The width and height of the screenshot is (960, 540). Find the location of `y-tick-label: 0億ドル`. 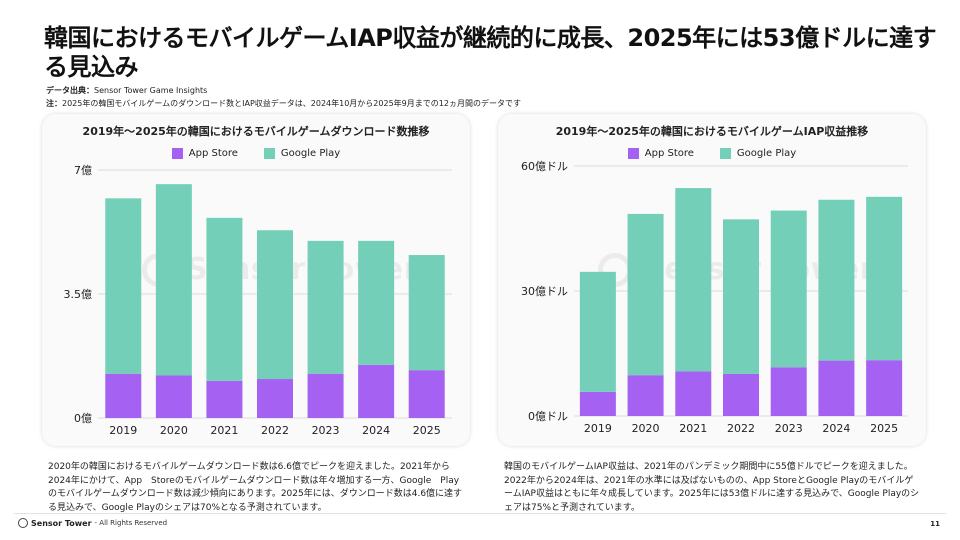

y-tick-label: 0億ドル is located at coordinates (548, 416).